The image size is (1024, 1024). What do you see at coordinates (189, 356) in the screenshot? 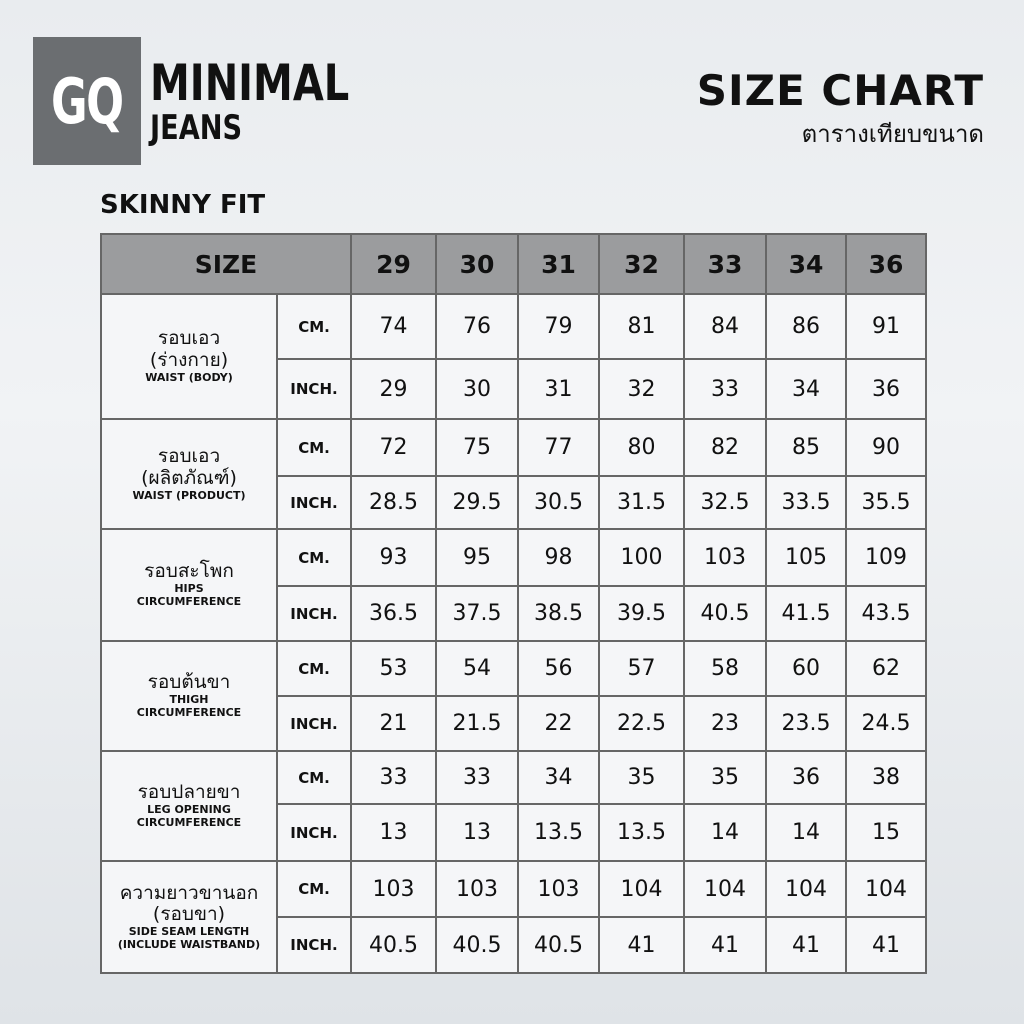
I see `row-label: รอบเอว (ร่างกาย) WAIST (BODY)` at bounding box center [189, 356].